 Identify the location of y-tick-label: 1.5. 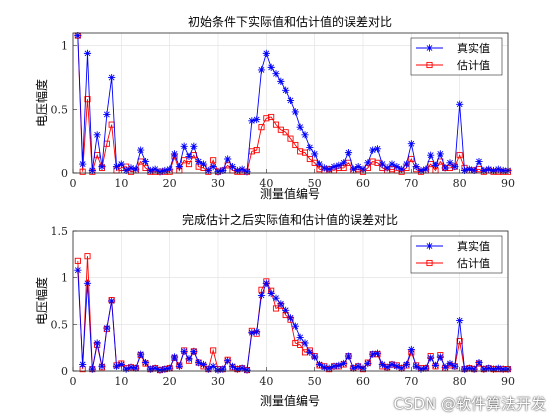
(60, 231).